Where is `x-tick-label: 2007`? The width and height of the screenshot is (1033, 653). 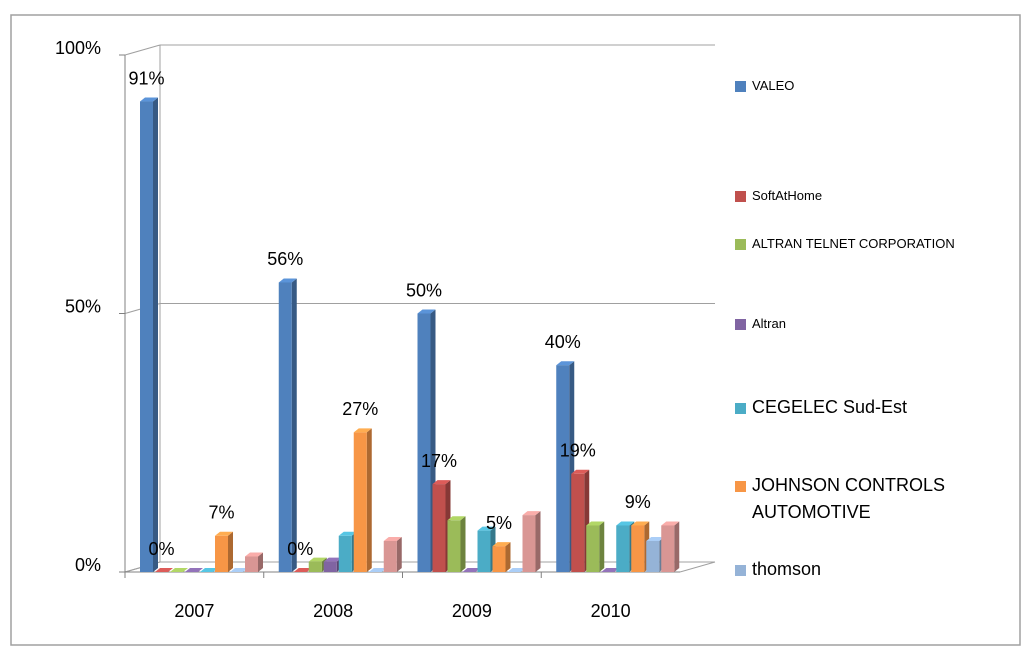
x-tick-label: 2007 is located at coordinates (194, 611).